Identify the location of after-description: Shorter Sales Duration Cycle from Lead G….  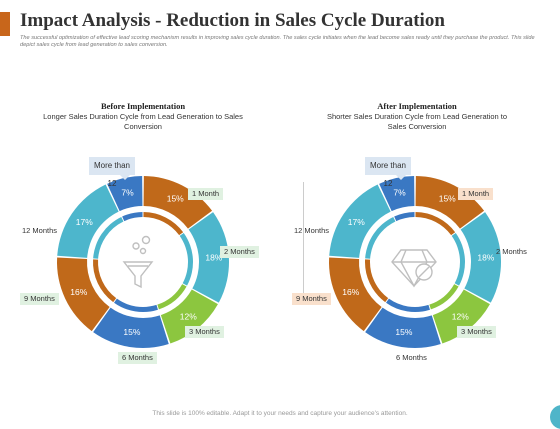
(417, 121).